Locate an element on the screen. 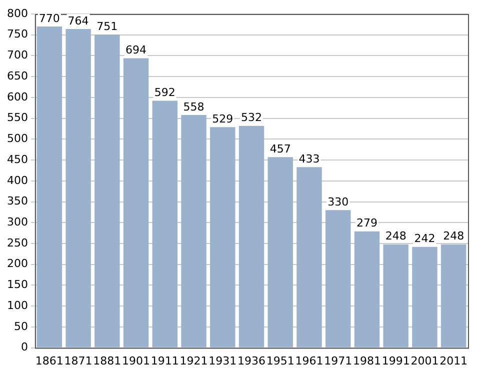 The width and height of the screenshot is (488, 373). y-tick-label: 750 is located at coordinates (17, 34).